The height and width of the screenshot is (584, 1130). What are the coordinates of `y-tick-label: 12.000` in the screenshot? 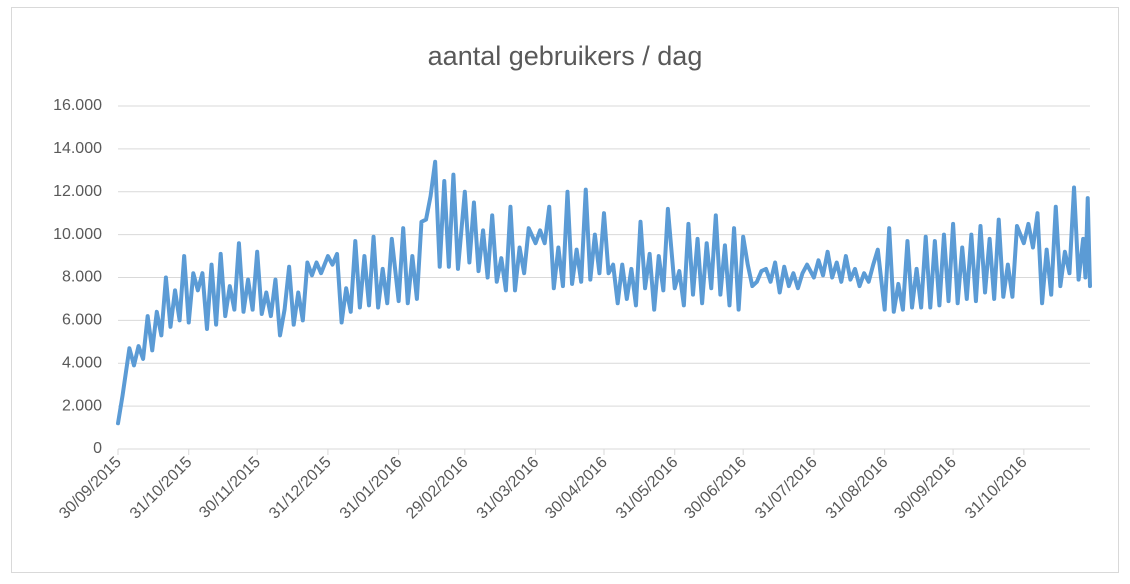 It's located at (77, 191).